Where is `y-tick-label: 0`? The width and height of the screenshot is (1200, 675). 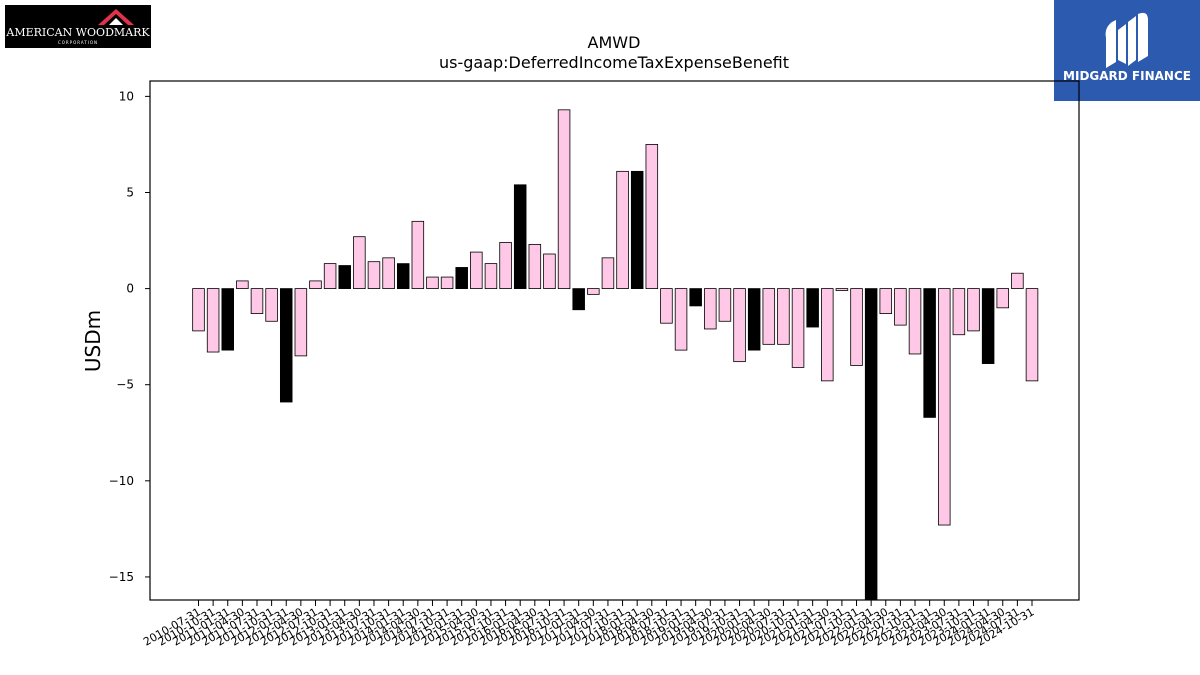
y-tick-label: 0 is located at coordinates (130, 289).